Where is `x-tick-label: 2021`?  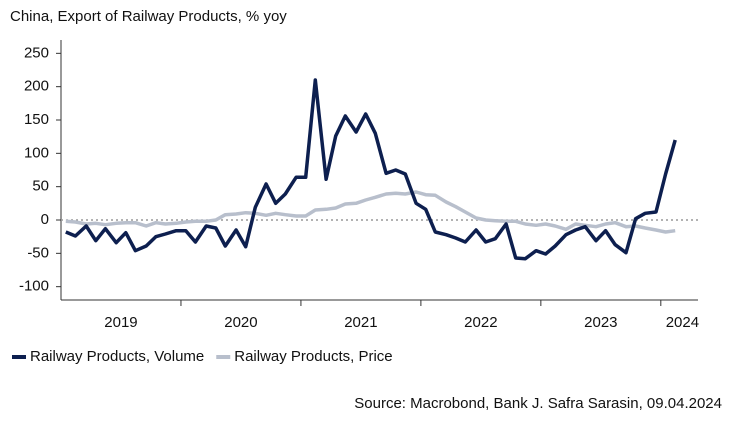 x-tick-label: 2021 is located at coordinates (360, 322).